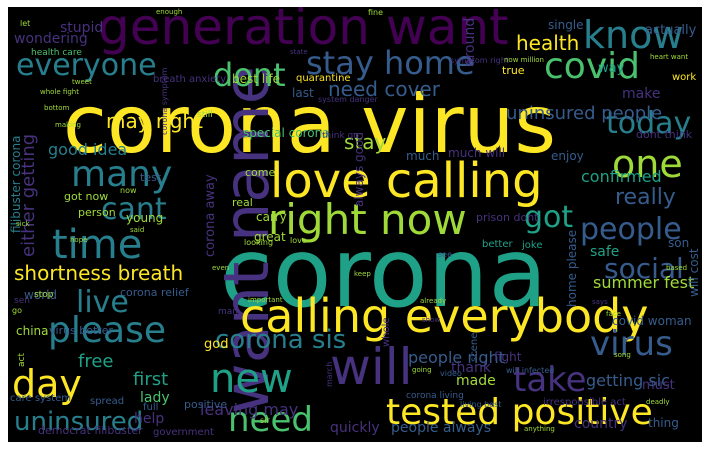 This screenshot has width=710, height=449. What do you see at coordinates (631, 229) in the screenshot?
I see `word-people: people` at bounding box center [631, 229].